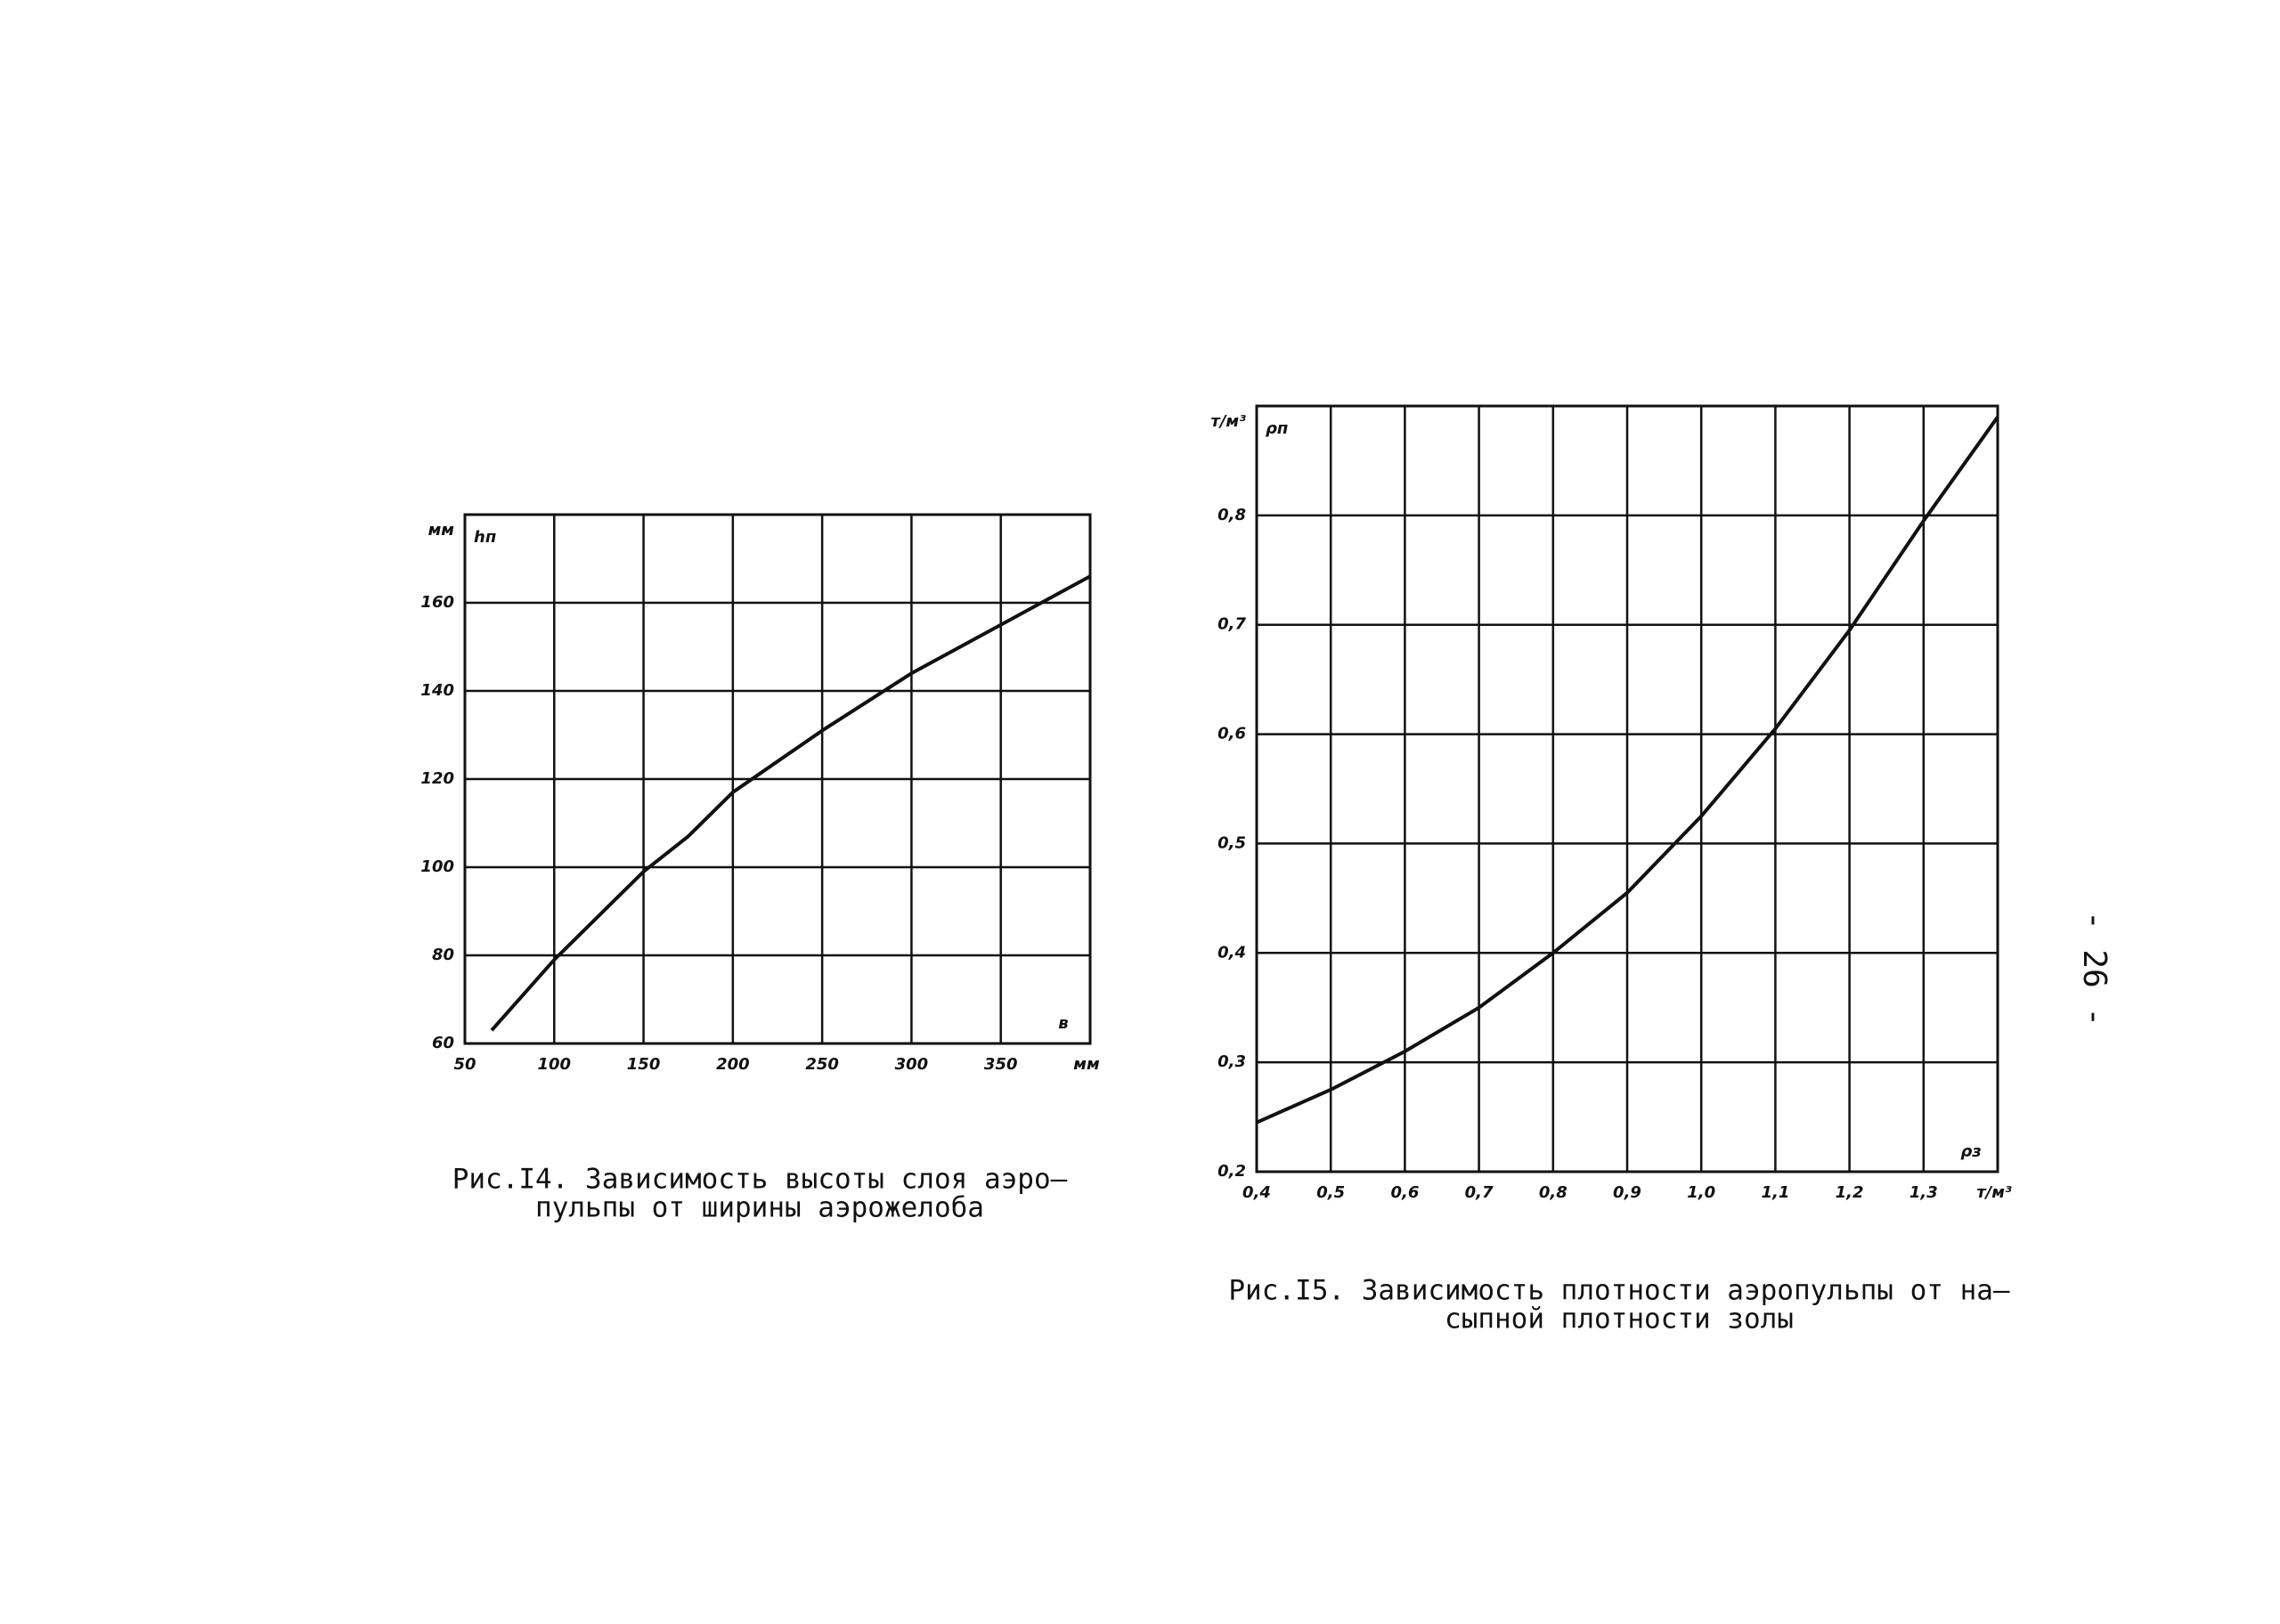  I want to click on y-tick-label: 120, so click(437, 778).